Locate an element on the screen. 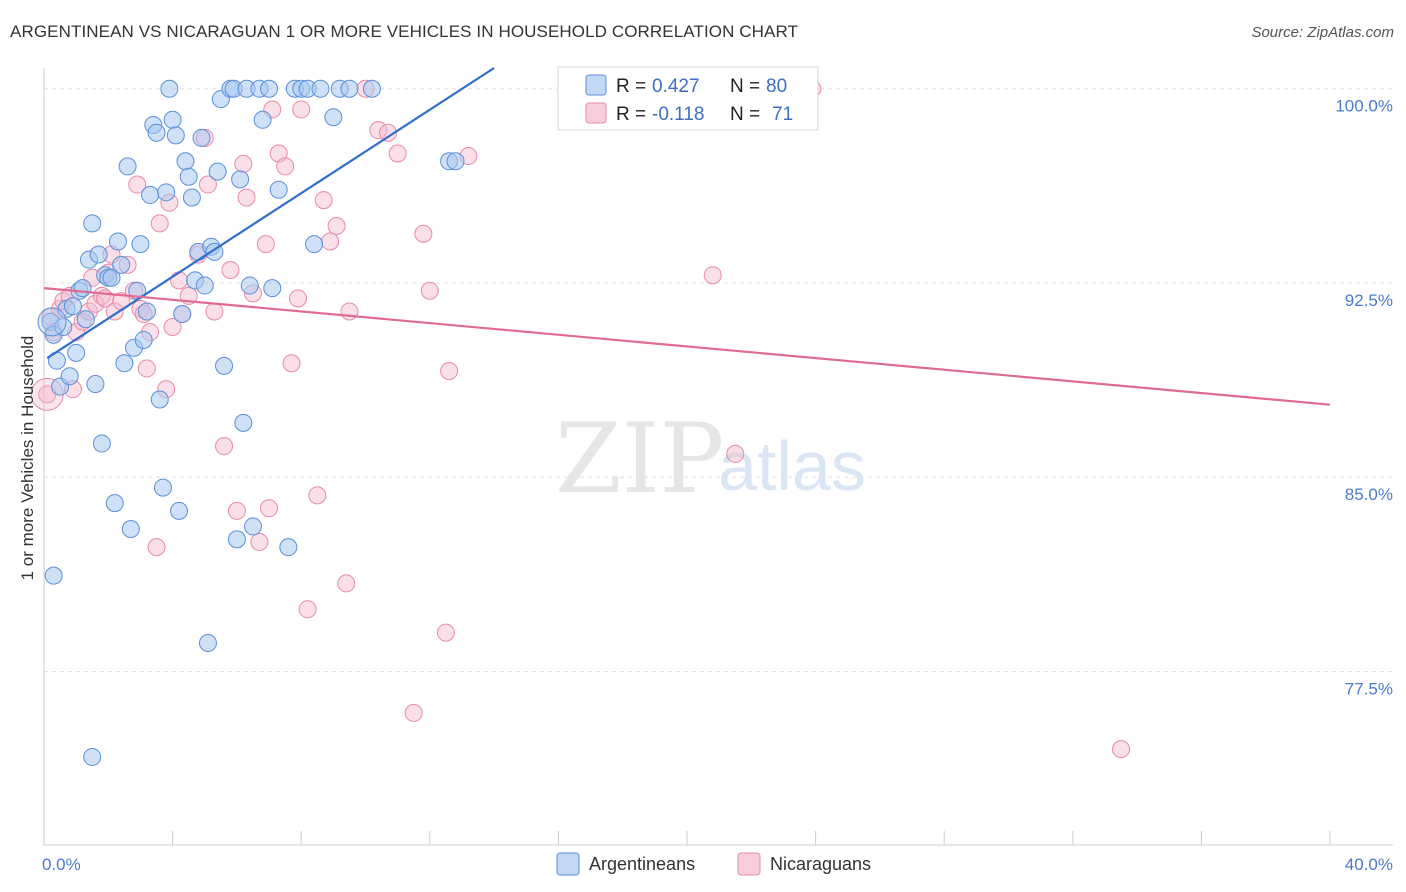 The image size is (1406, 892). legend-r-label-1: R = is located at coordinates (631, 86).